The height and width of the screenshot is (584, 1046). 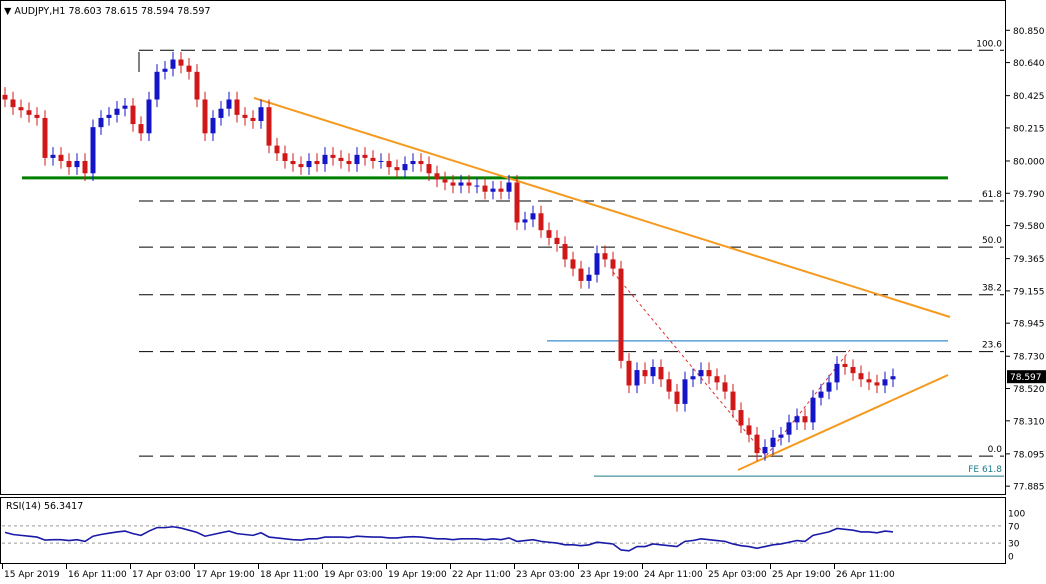 I want to click on y-tick-label: 78.095, so click(x=1029, y=455).